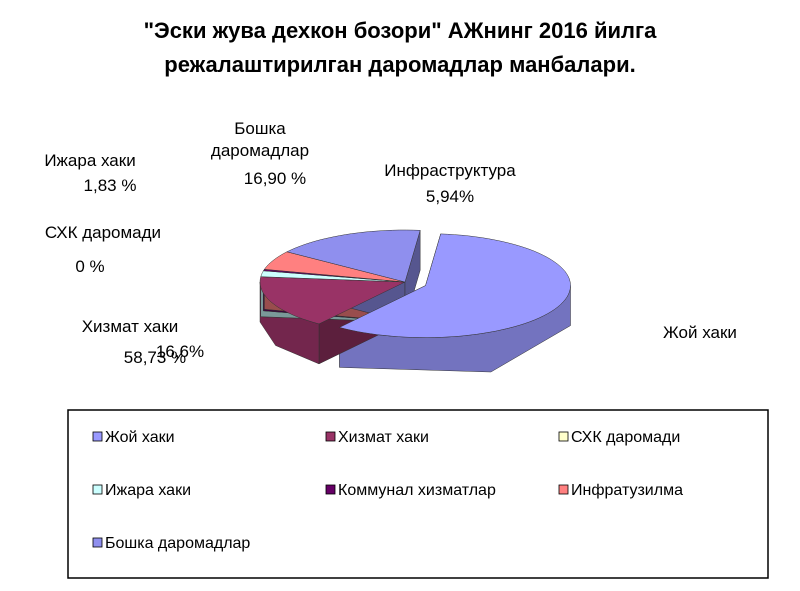 This screenshot has width=800, height=591. Describe the element at coordinates (627, 490) in the screenshot. I see `legend-label: Инфратузилма` at that location.